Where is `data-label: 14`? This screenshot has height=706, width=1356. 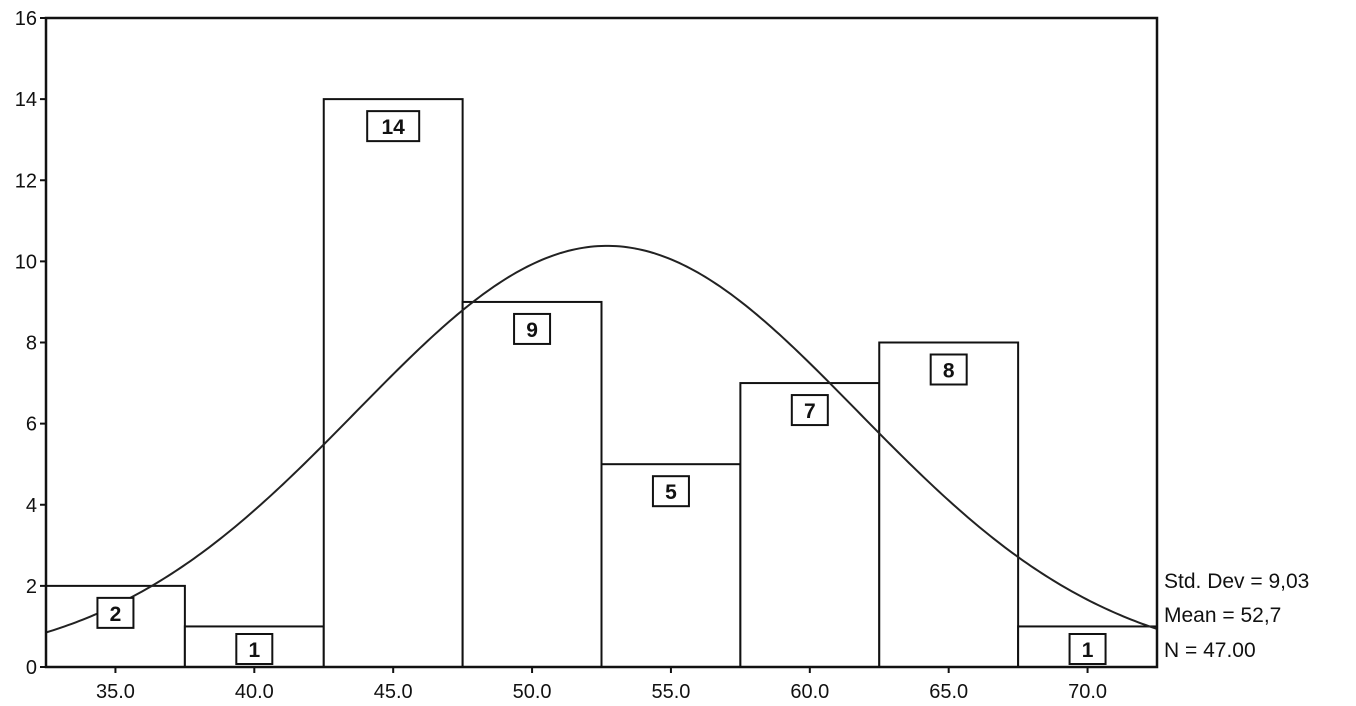
data-label: 14 is located at coordinates (393, 126).